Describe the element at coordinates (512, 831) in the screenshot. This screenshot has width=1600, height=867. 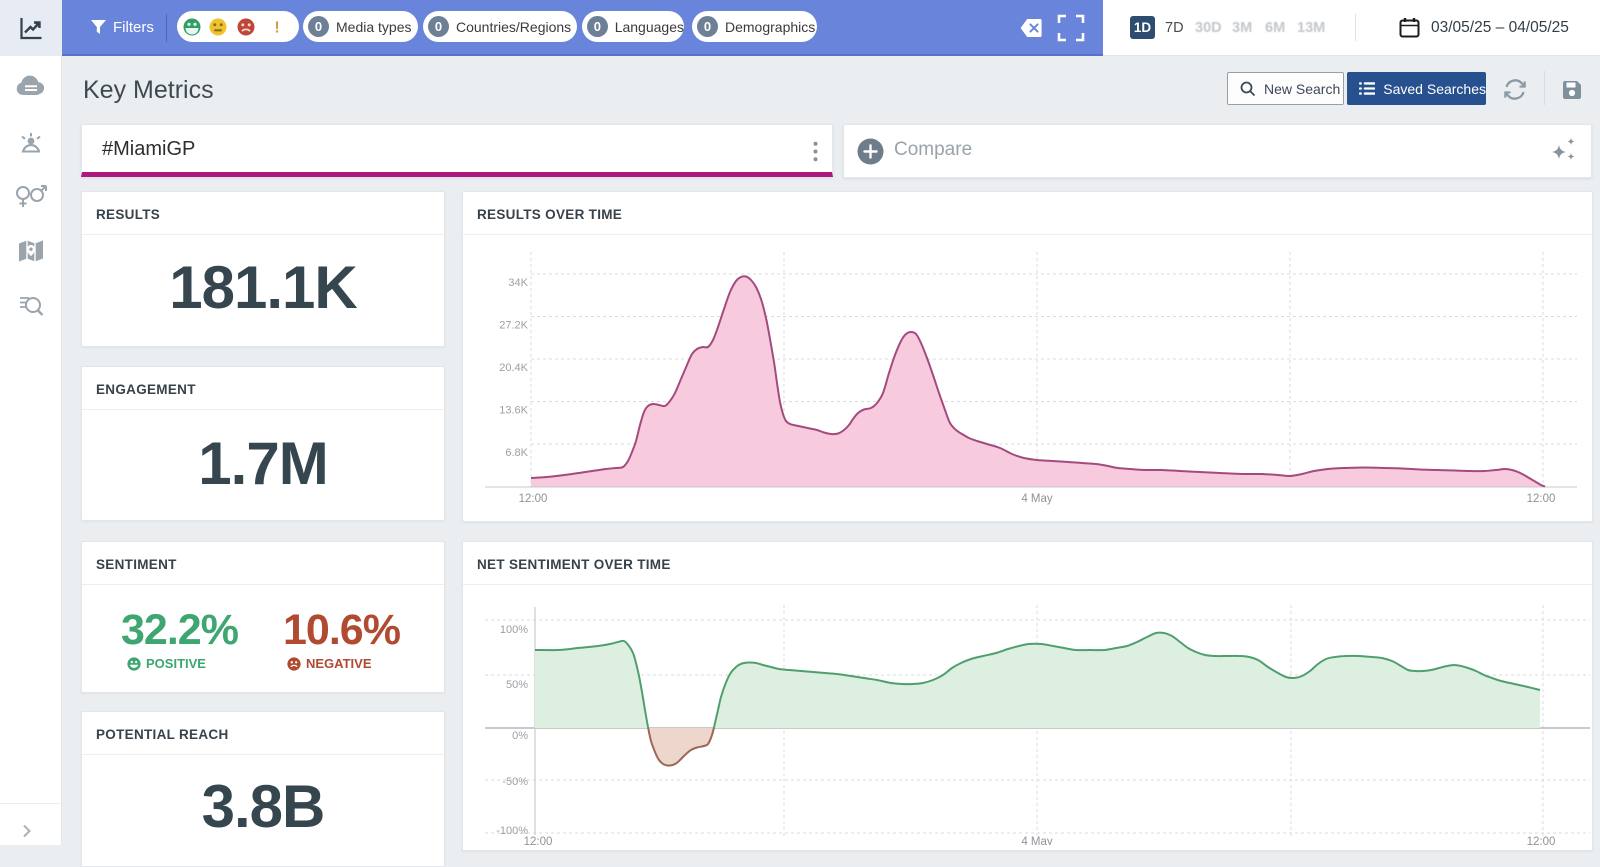
I see `svg-text: -100%` at that location.